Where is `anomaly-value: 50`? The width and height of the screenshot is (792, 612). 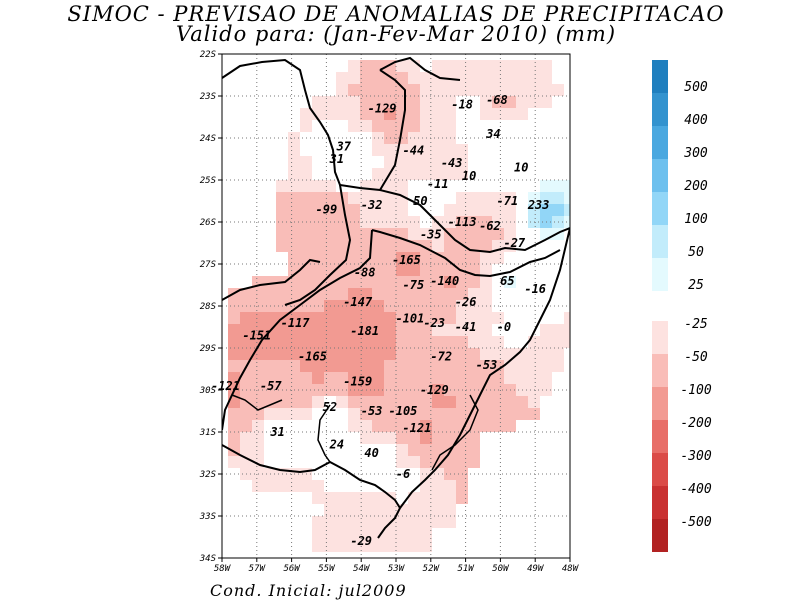
anomaly-value: 50 is located at coordinates (420, 201).